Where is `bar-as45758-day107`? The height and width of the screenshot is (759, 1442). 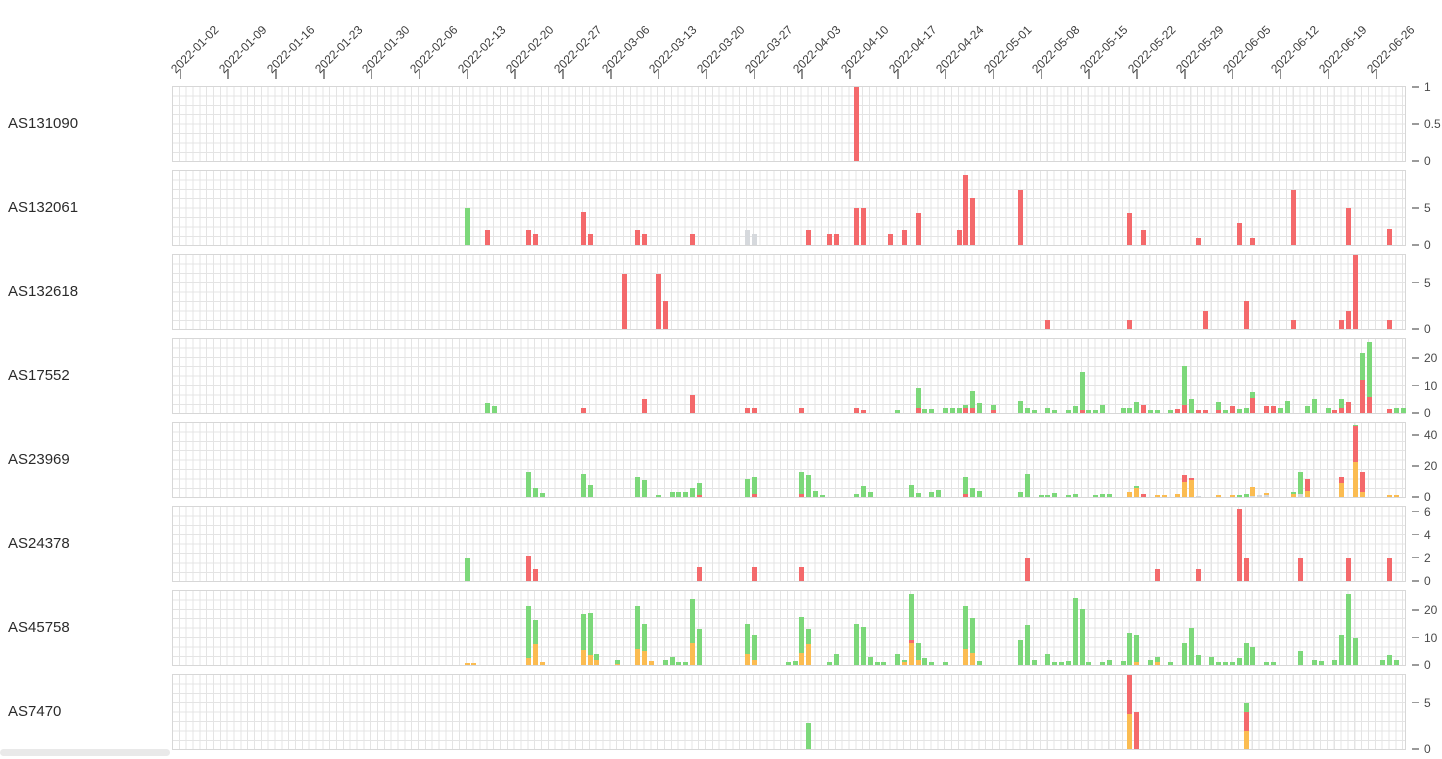 bar-as45758-day107 is located at coordinates (911, 629).